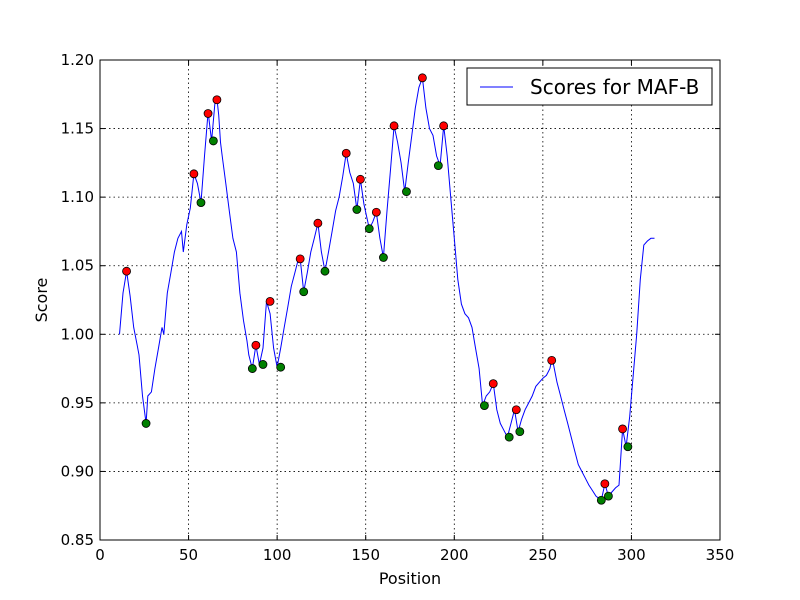 Image resolution: width=800 pixels, height=600 pixels. What do you see at coordinates (77, 266) in the screenshot?
I see `y-tick-label: 1.05` at bounding box center [77, 266].